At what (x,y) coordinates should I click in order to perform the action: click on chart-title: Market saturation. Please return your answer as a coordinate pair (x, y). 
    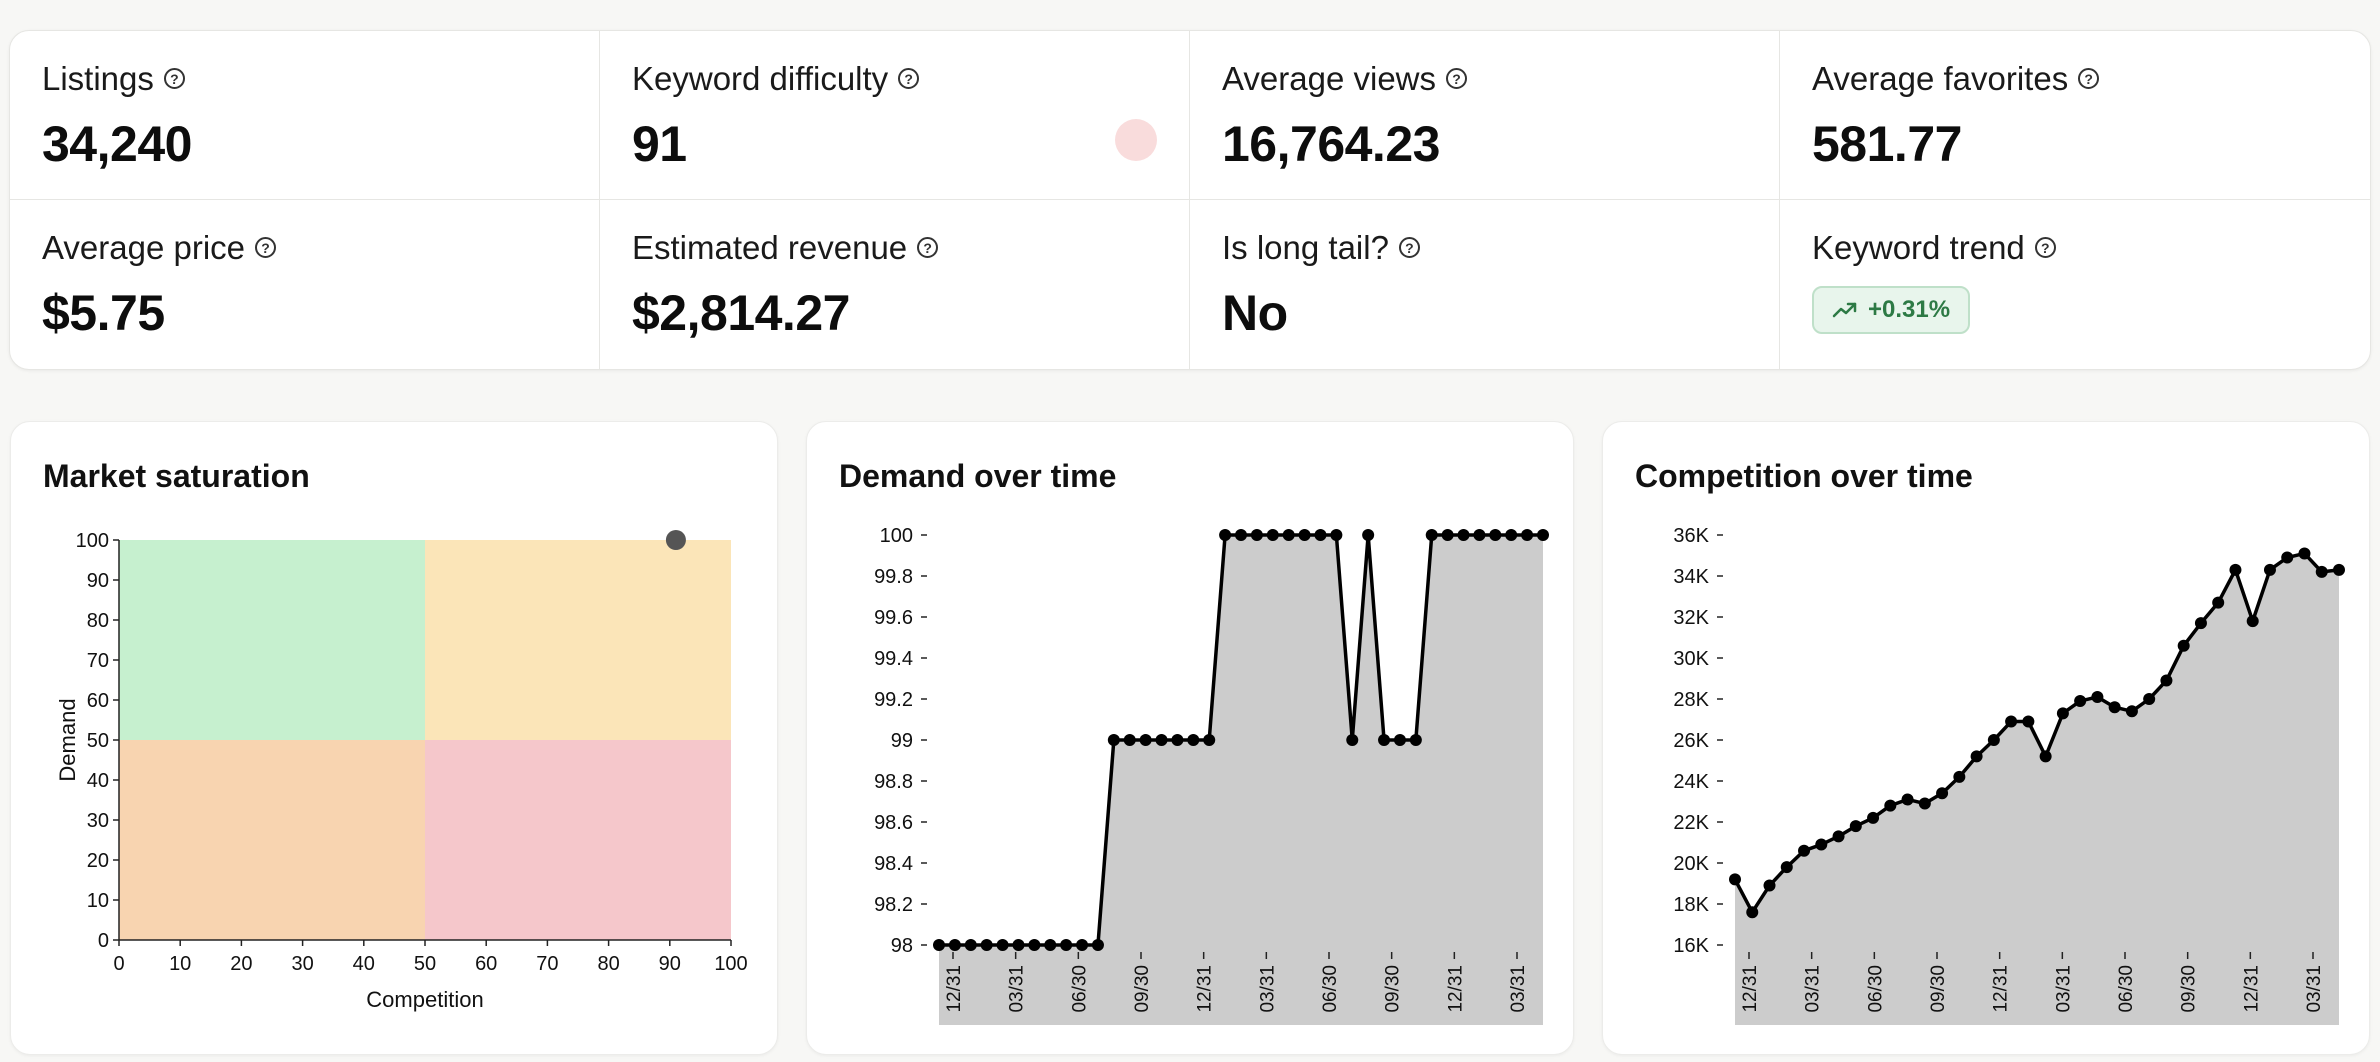
    Looking at the image, I should click on (176, 476).